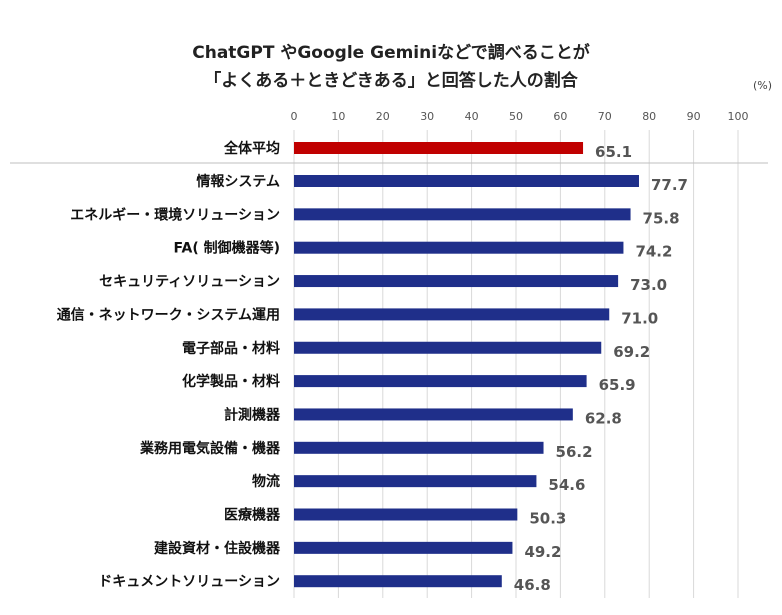 The image size is (782, 615). Describe the element at coordinates (603, 418) in the screenshot. I see `value-label: 62.8` at that location.